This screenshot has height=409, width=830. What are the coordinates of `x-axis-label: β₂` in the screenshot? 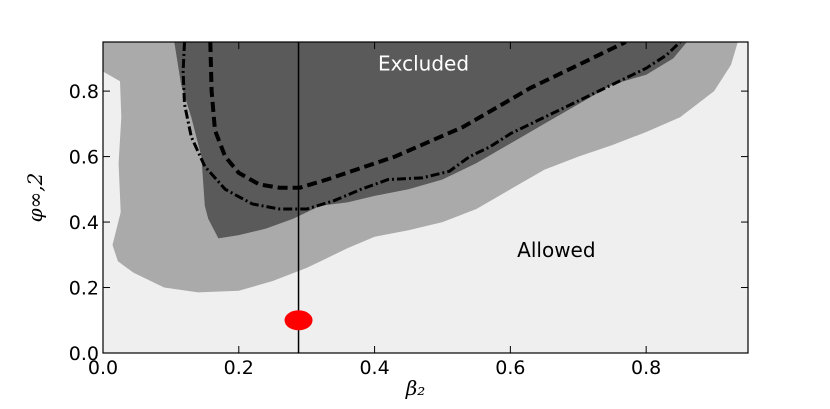 It's located at (415, 388).